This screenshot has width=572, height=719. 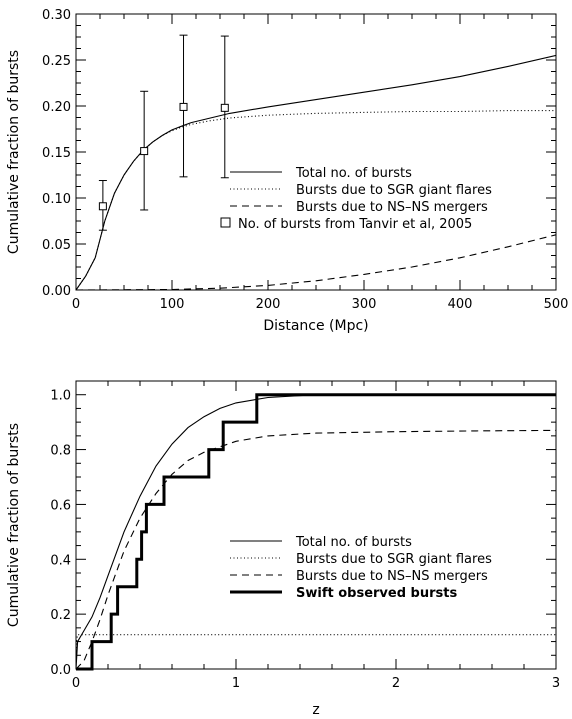 What do you see at coordinates (60, 396) in the screenshot?
I see `y-tick-label: 1.0` at bounding box center [60, 396].